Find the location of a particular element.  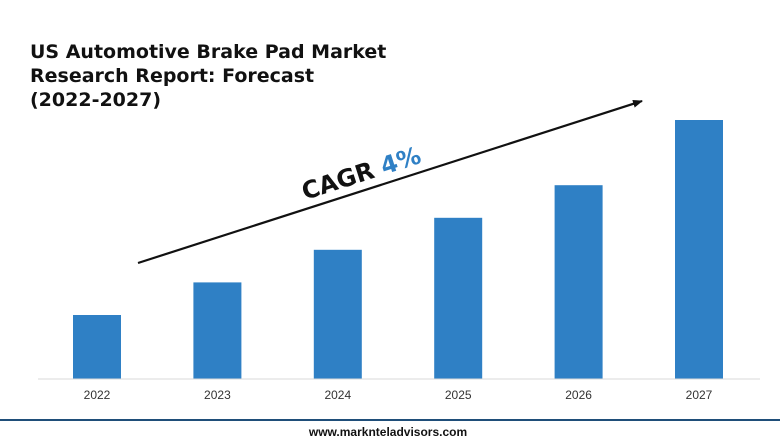

x-tick-label-2024: 2024 is located at coordinates (337, 395).